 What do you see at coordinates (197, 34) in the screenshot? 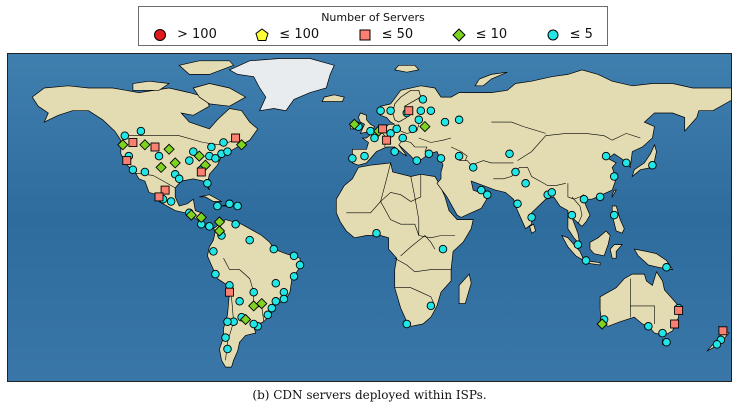
I see `legend-label-gt100: > 100` at bounding box center [197, 34].